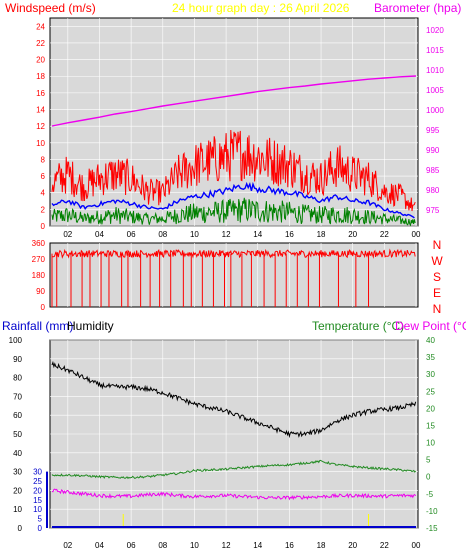 Image resolution: width=466 pixels, height=555 pixels. What do you see at coordinates (432, 511) in the screenshot?
I see `y-tick-label-temperature: -10` at bounding box center [432, 511].